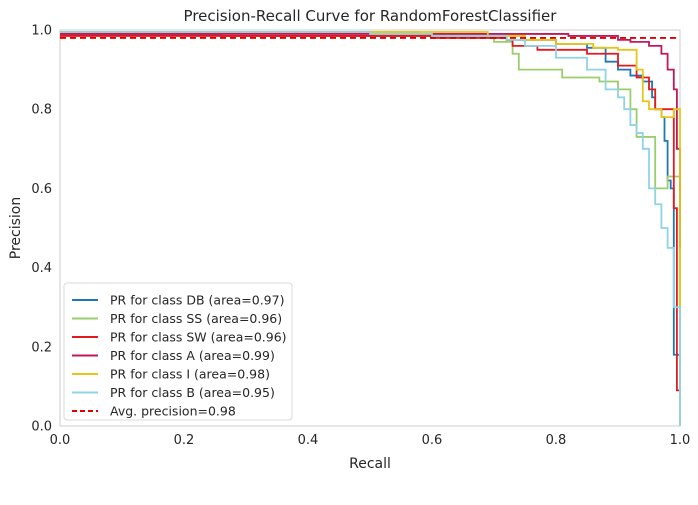 The image size is (698, 505). What do you see at coordinates (41, 31) in the screenshot?
I see `y-tick-label: 1.0` at bounding box center [41, 31].